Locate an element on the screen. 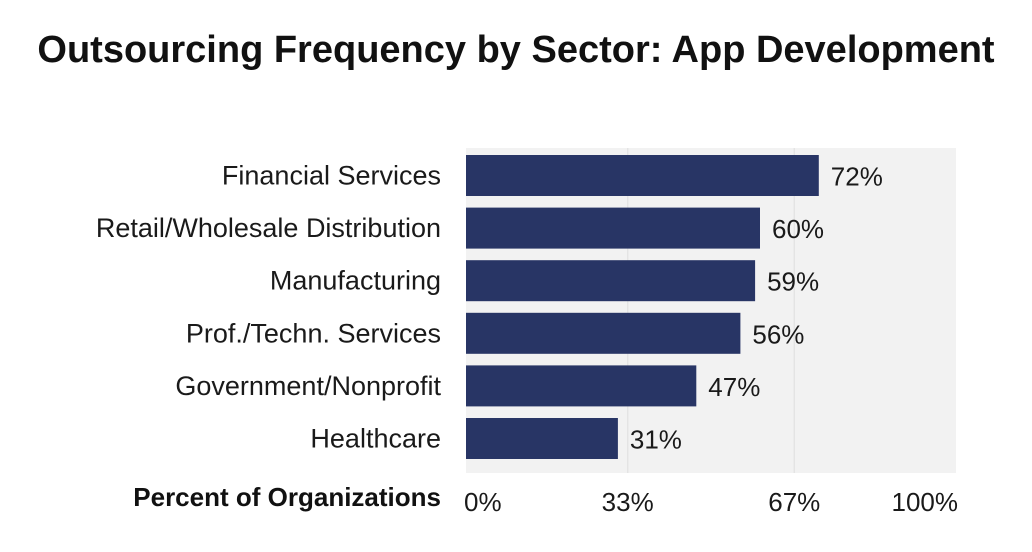 Image resolution: width=1032 pixels, height=552 pixels. x-tick-label: 0% is located at coordinates (483, 502).